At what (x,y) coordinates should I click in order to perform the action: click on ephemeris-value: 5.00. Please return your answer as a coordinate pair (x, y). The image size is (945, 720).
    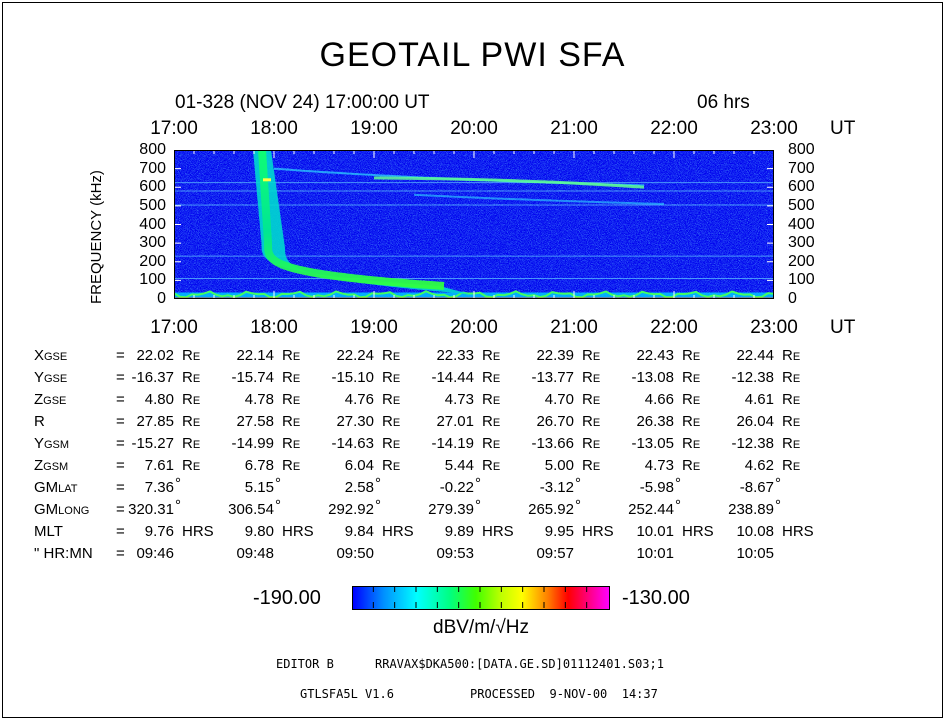
    Looking at the image, I should click on (559, 465).